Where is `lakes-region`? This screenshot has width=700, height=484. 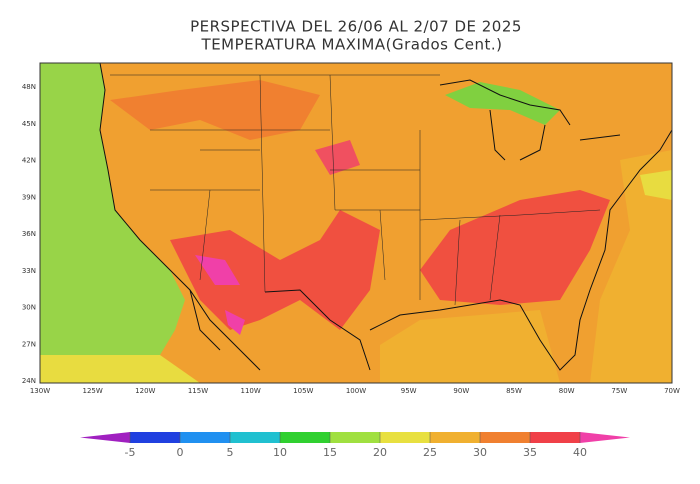 lakes-region is located at coordinates (502, 103).